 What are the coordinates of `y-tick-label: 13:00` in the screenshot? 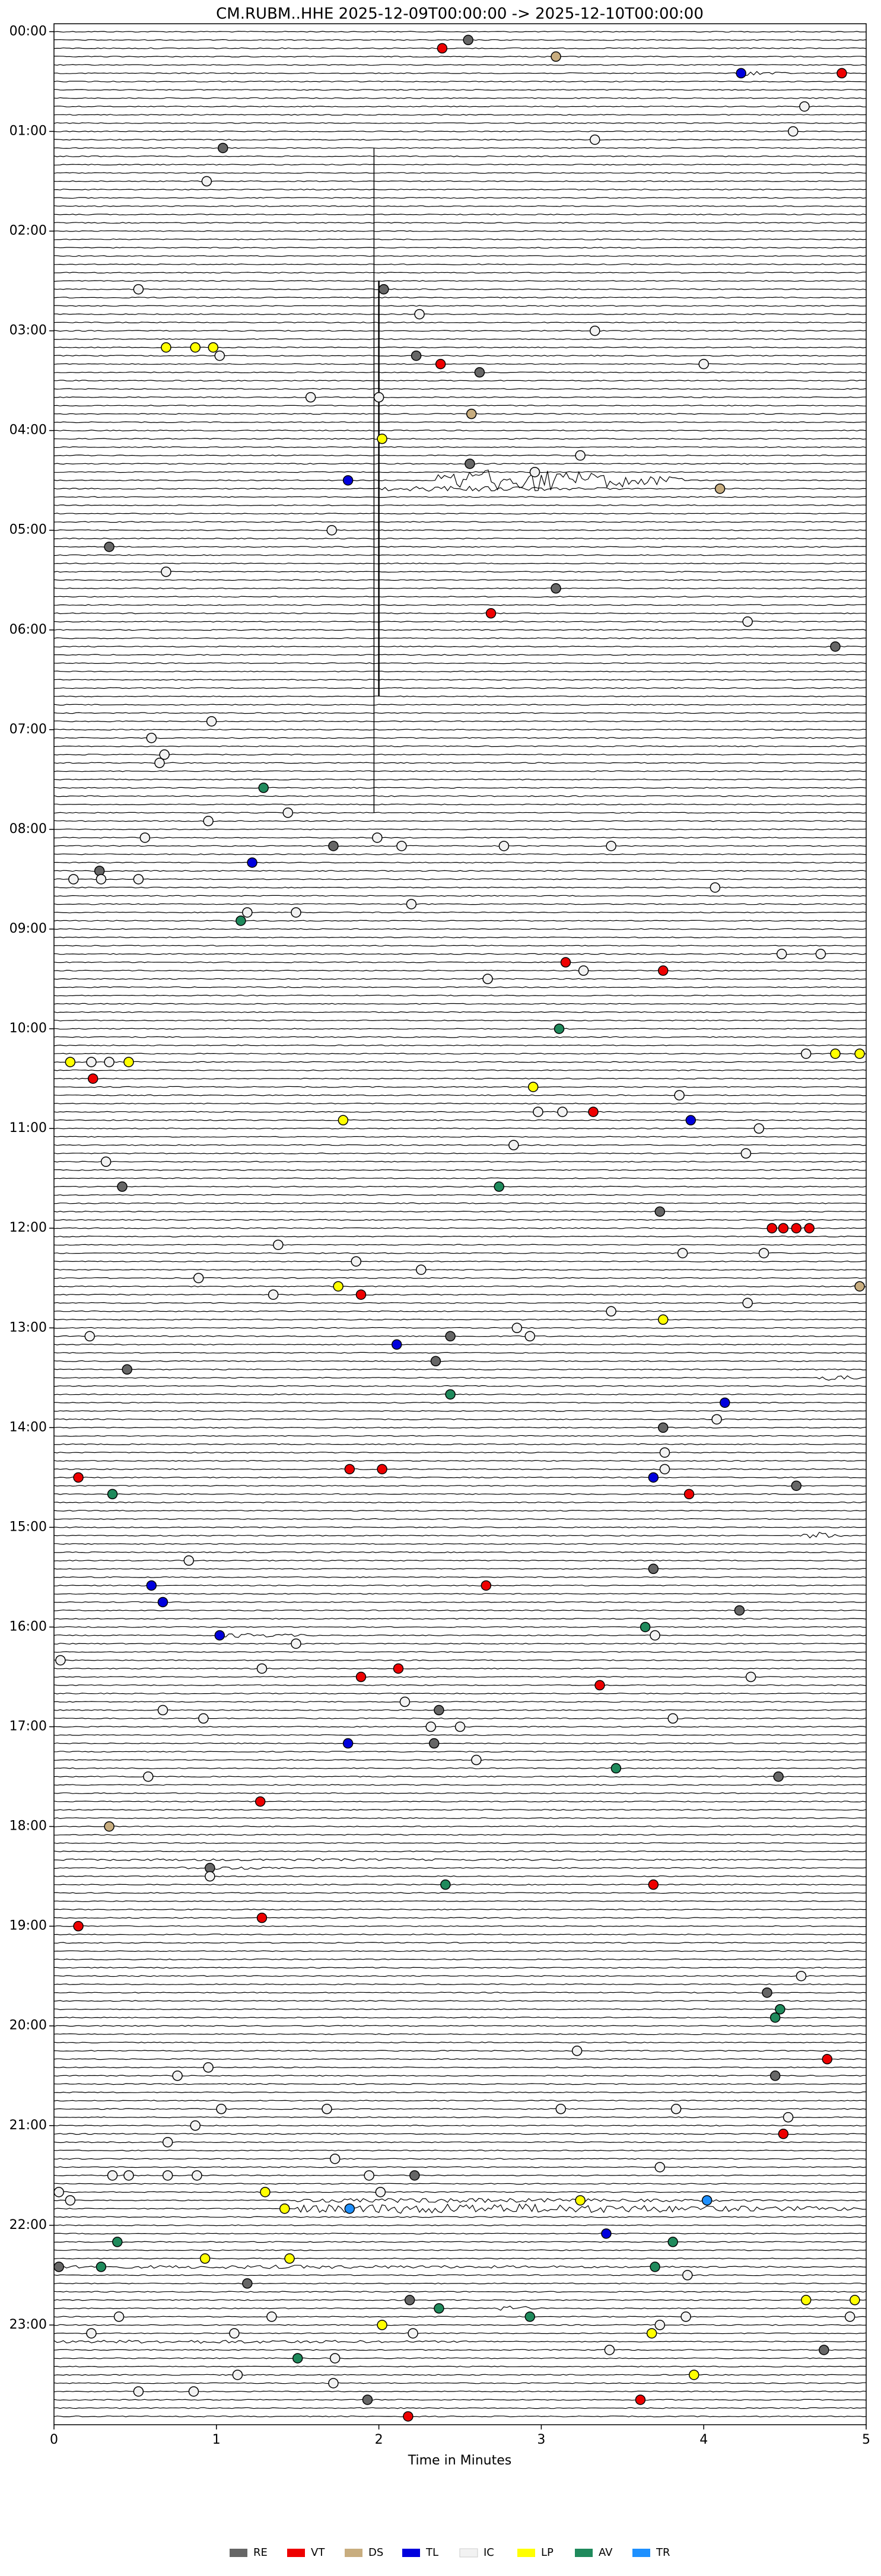 It's located at (28, 1327).